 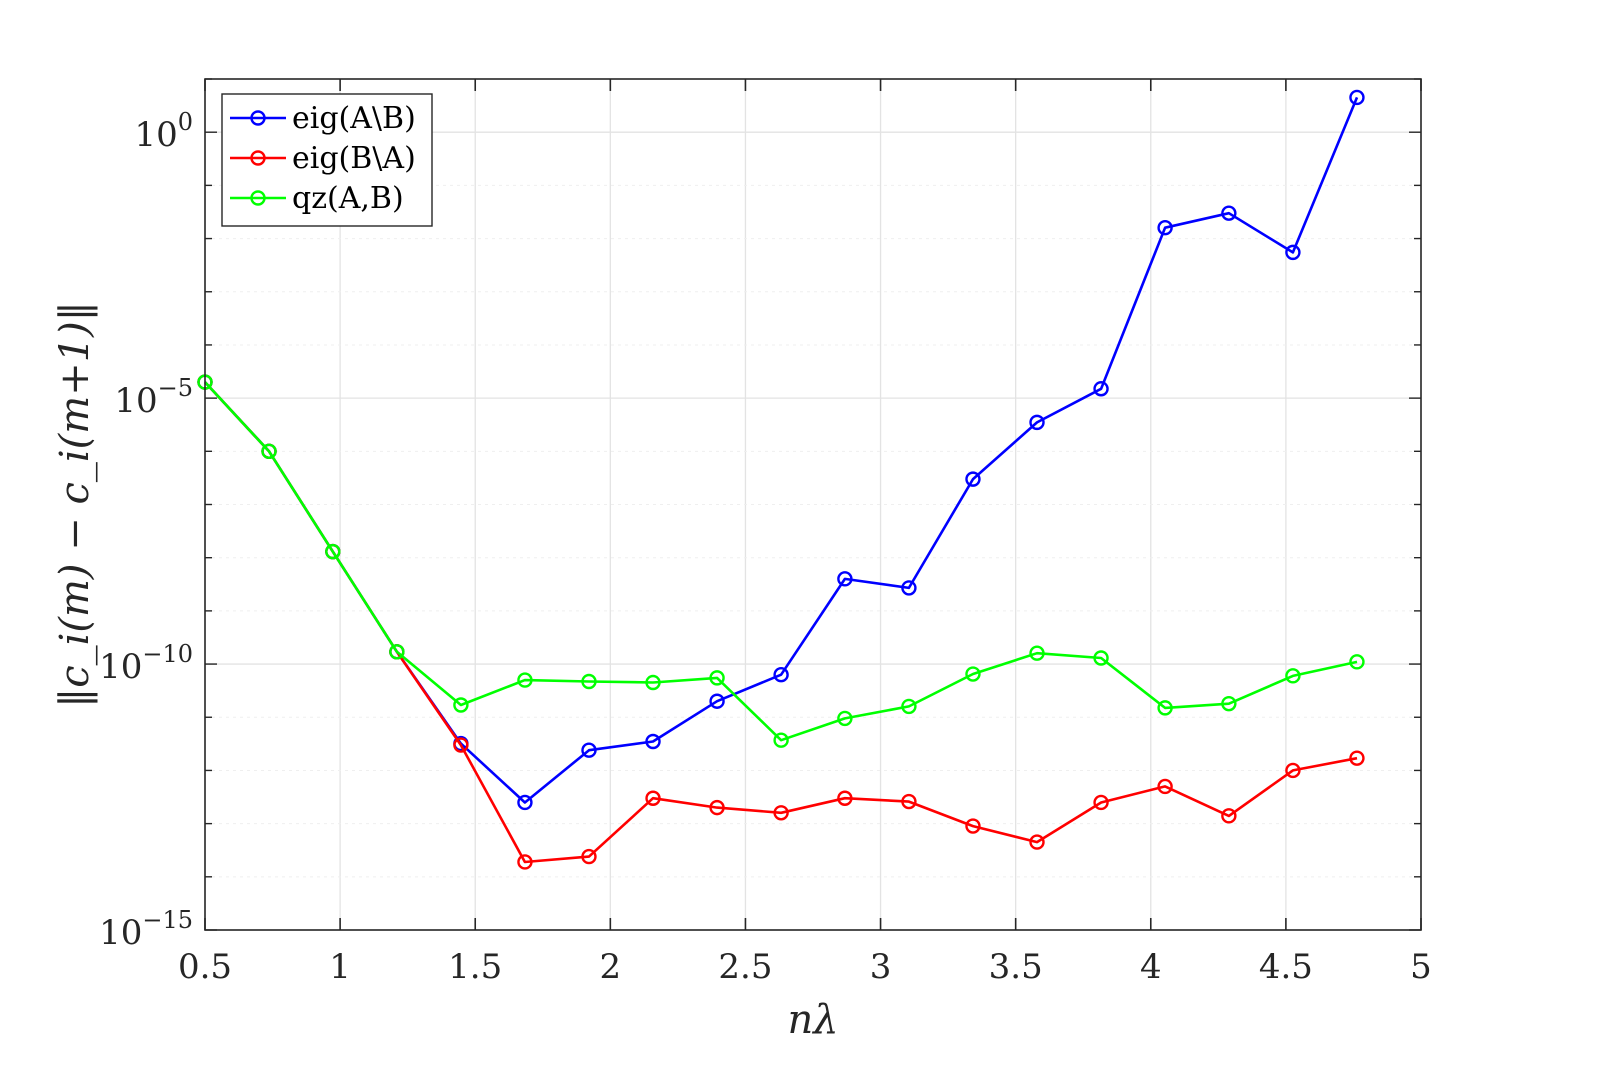 I want to click on legend-label: eig(B\A), so click(x=354, y=158).